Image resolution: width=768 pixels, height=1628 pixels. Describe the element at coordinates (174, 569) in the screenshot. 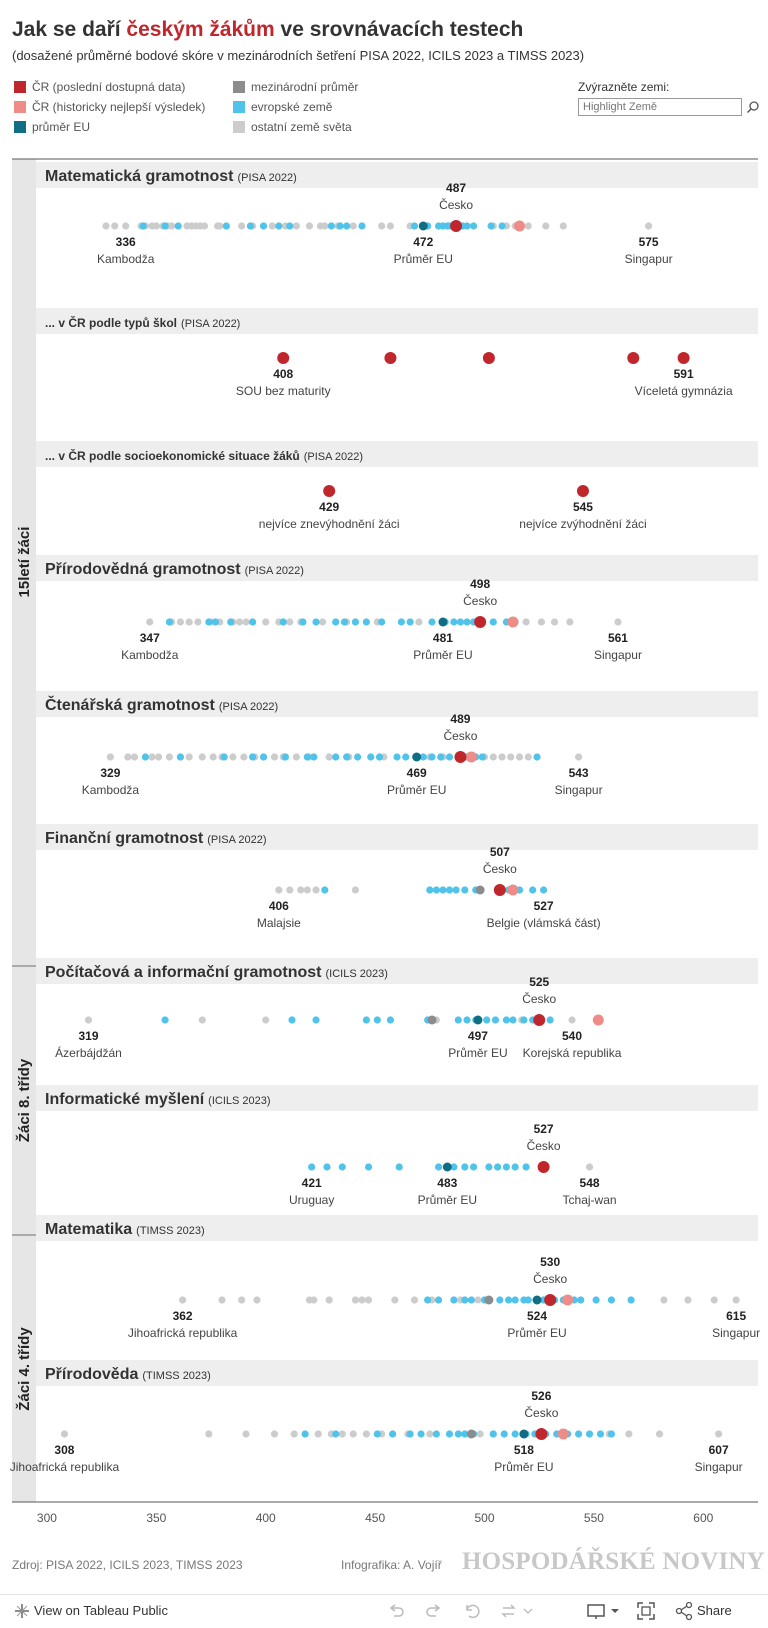

I see `panel-title: Přírodovědná gramotnost (PISA 2022)` at that location.